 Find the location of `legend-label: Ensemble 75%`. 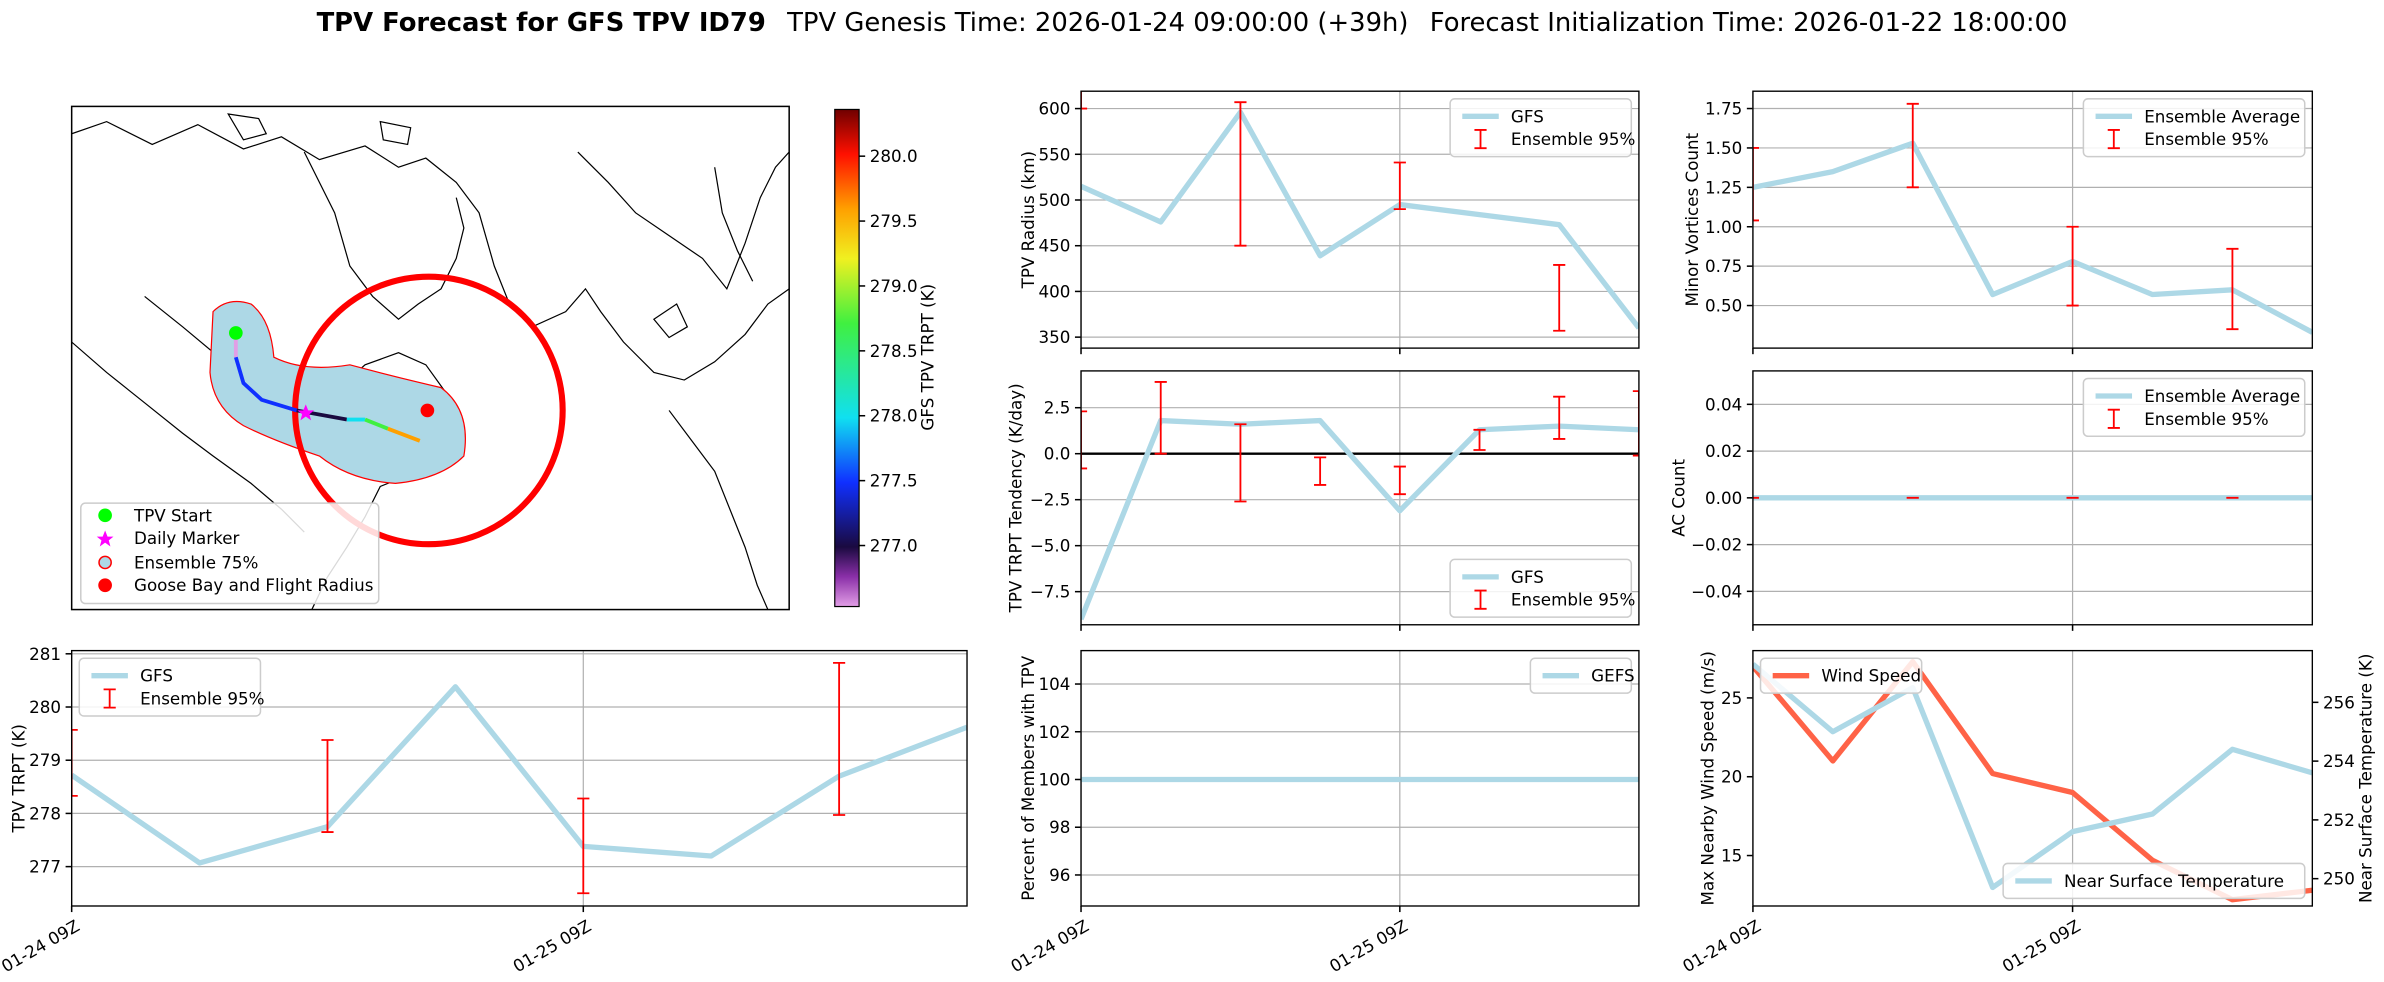

legend-label: Ensemble 75% is located at coordinates (196, 562).